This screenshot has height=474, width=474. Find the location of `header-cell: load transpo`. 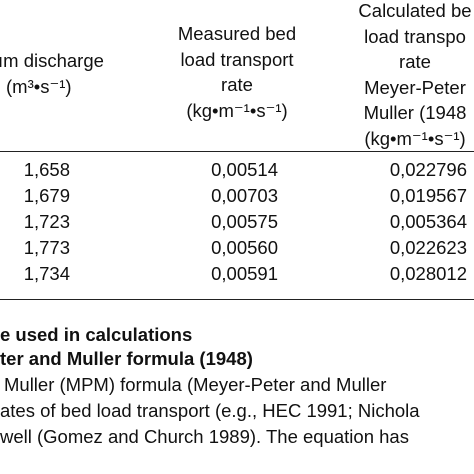

header-cell: load transpo is located at coordinates (415, 36).